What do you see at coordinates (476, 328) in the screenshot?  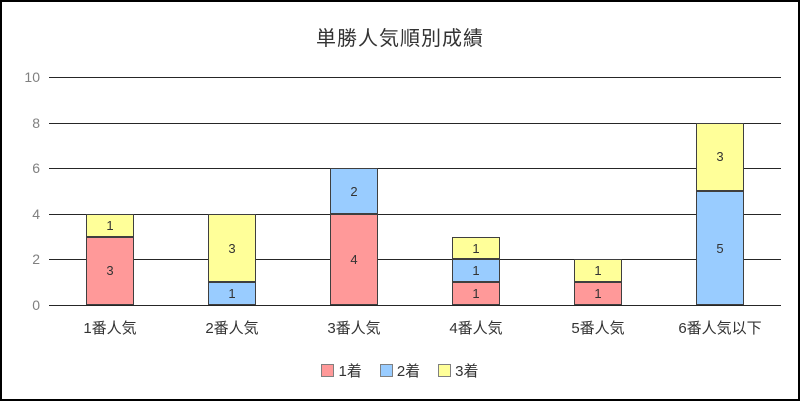 I see `x-tick-label: 4番人気` at bounding box center [476, 328].